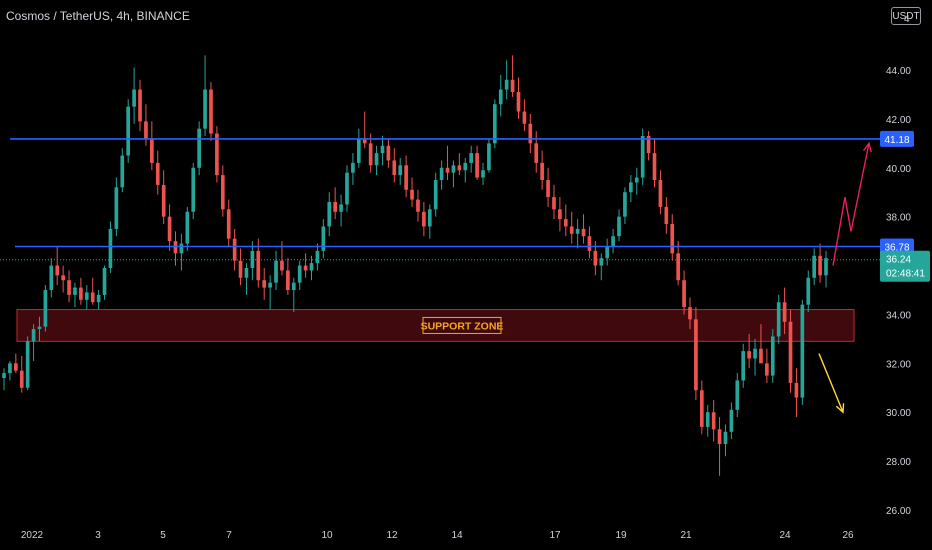 The width and height of the screenshot is (932, 550). Describe the element at coordinates (898, 120) in the screenshot. I see `price-tick-label: 42.00` at that location.